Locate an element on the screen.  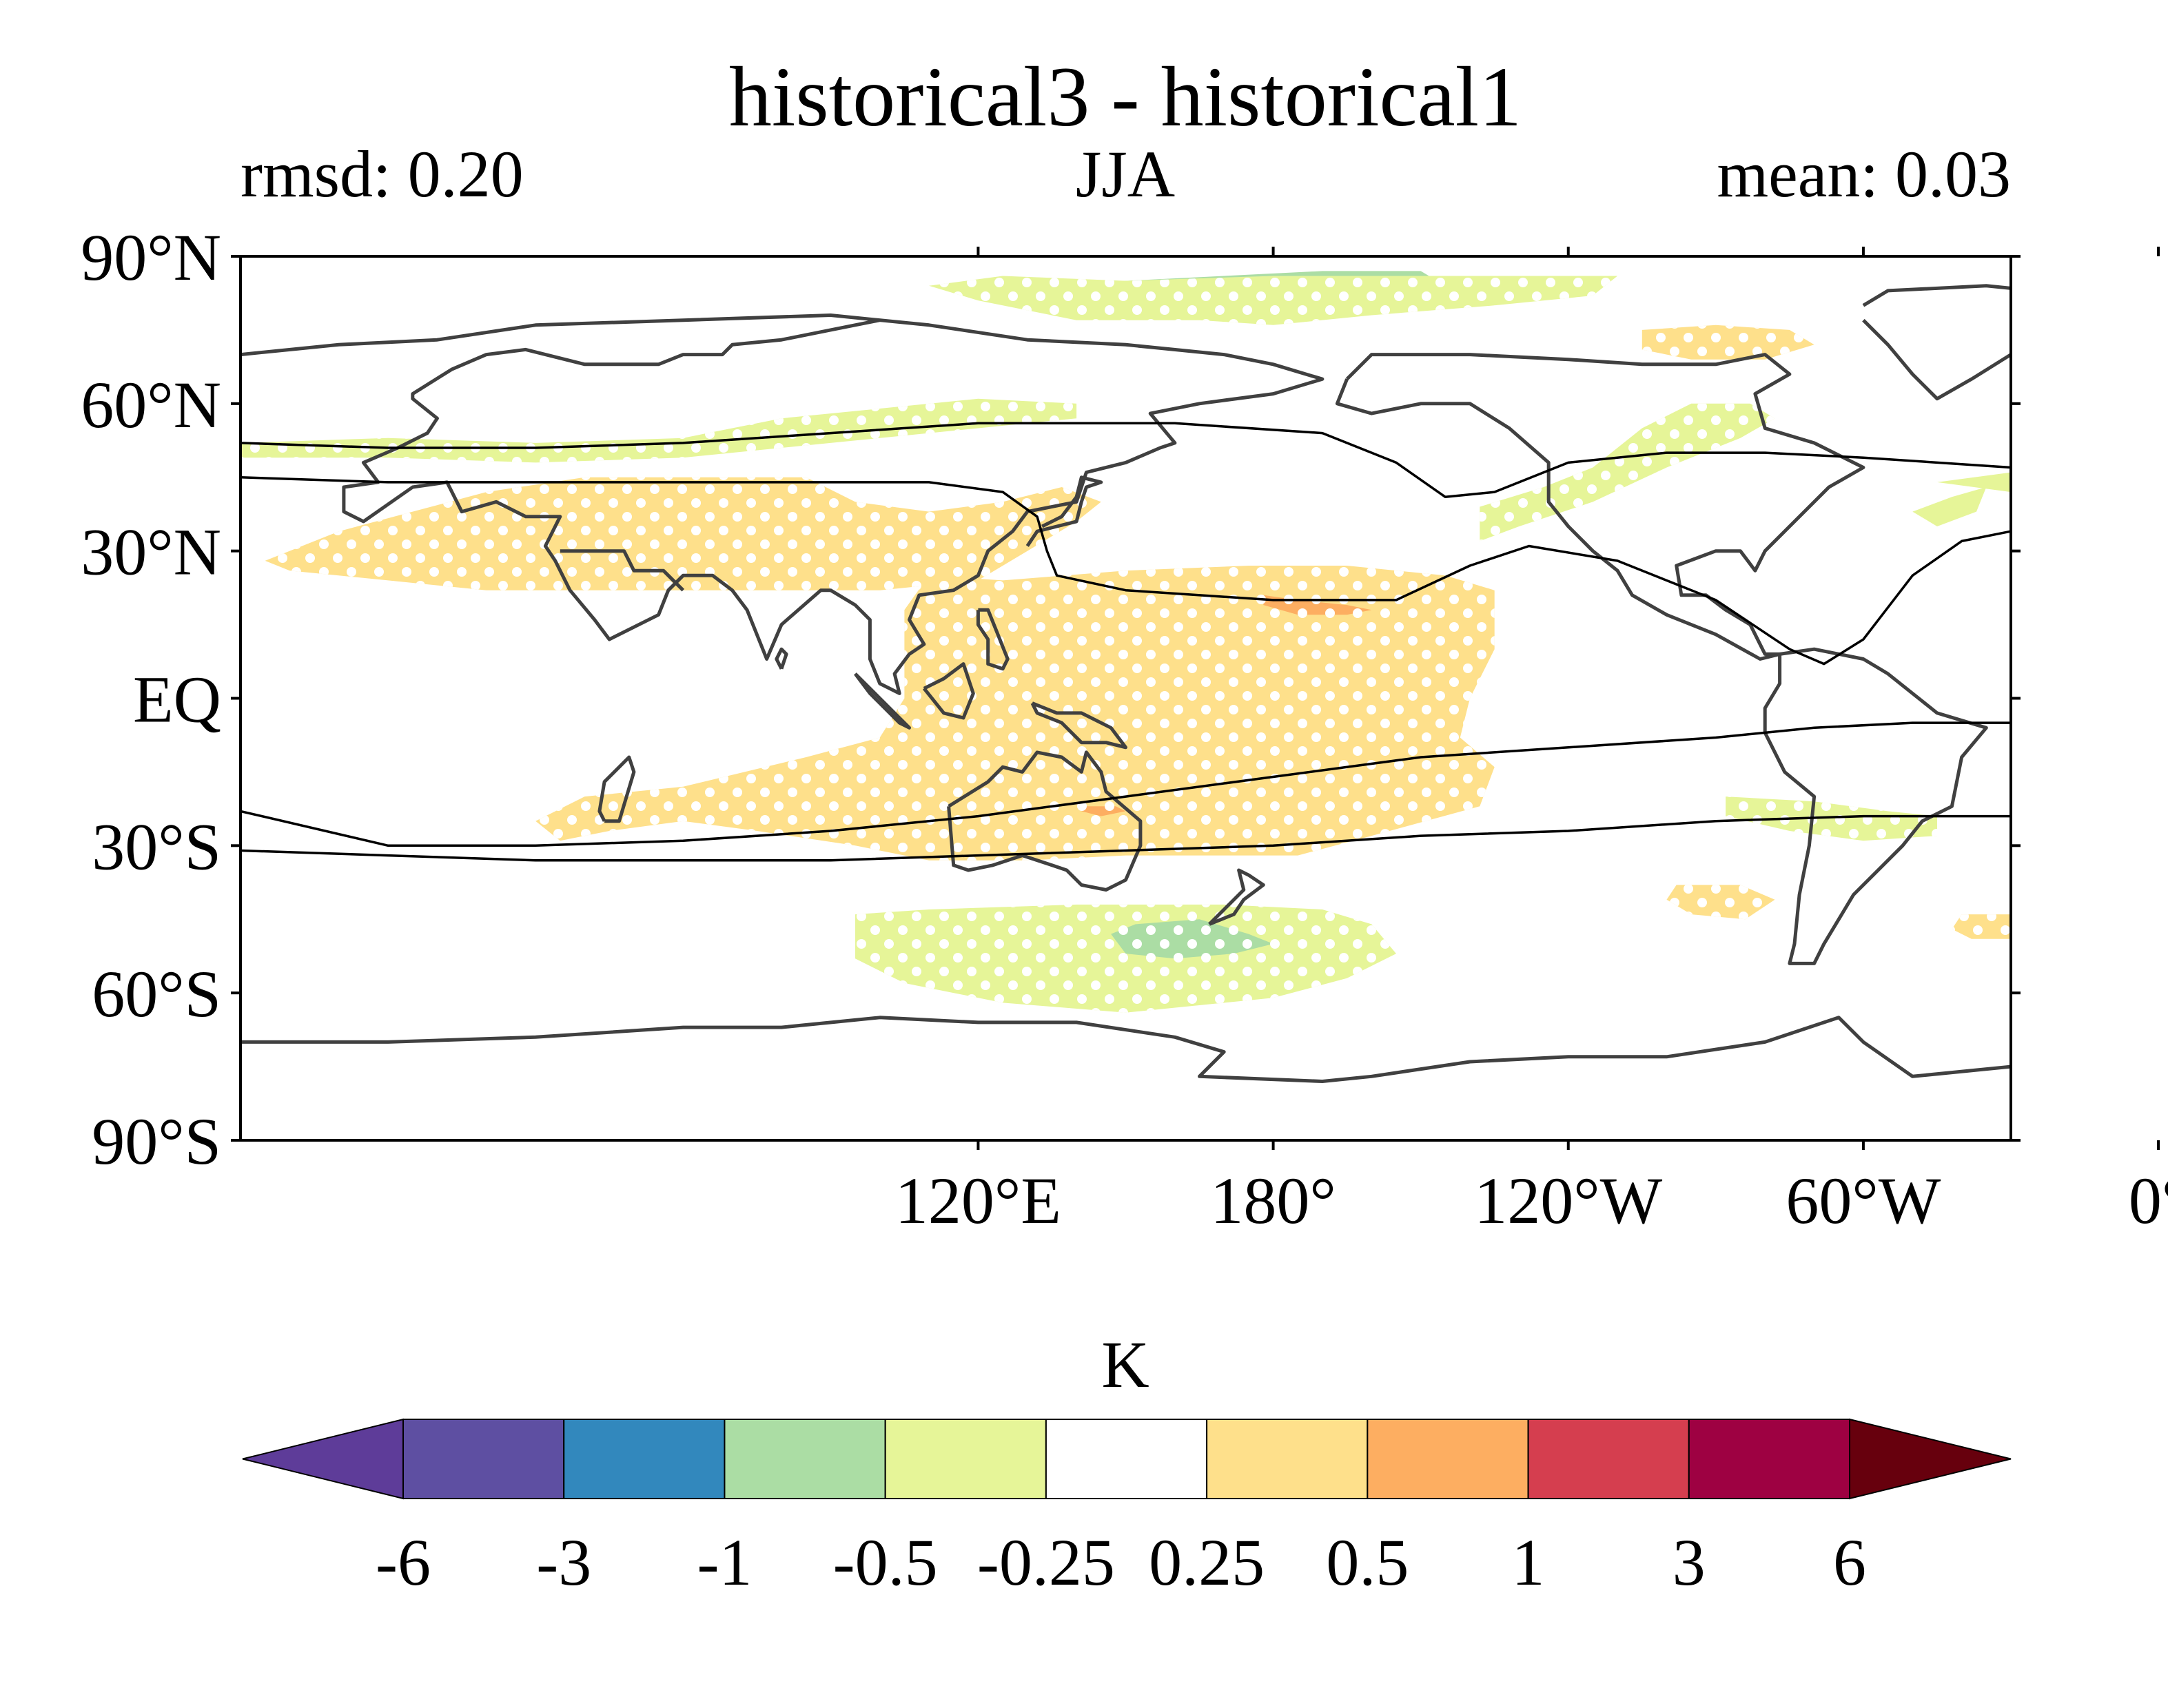
stipple-w-pacific-warm is located at coordinates (683, 533).